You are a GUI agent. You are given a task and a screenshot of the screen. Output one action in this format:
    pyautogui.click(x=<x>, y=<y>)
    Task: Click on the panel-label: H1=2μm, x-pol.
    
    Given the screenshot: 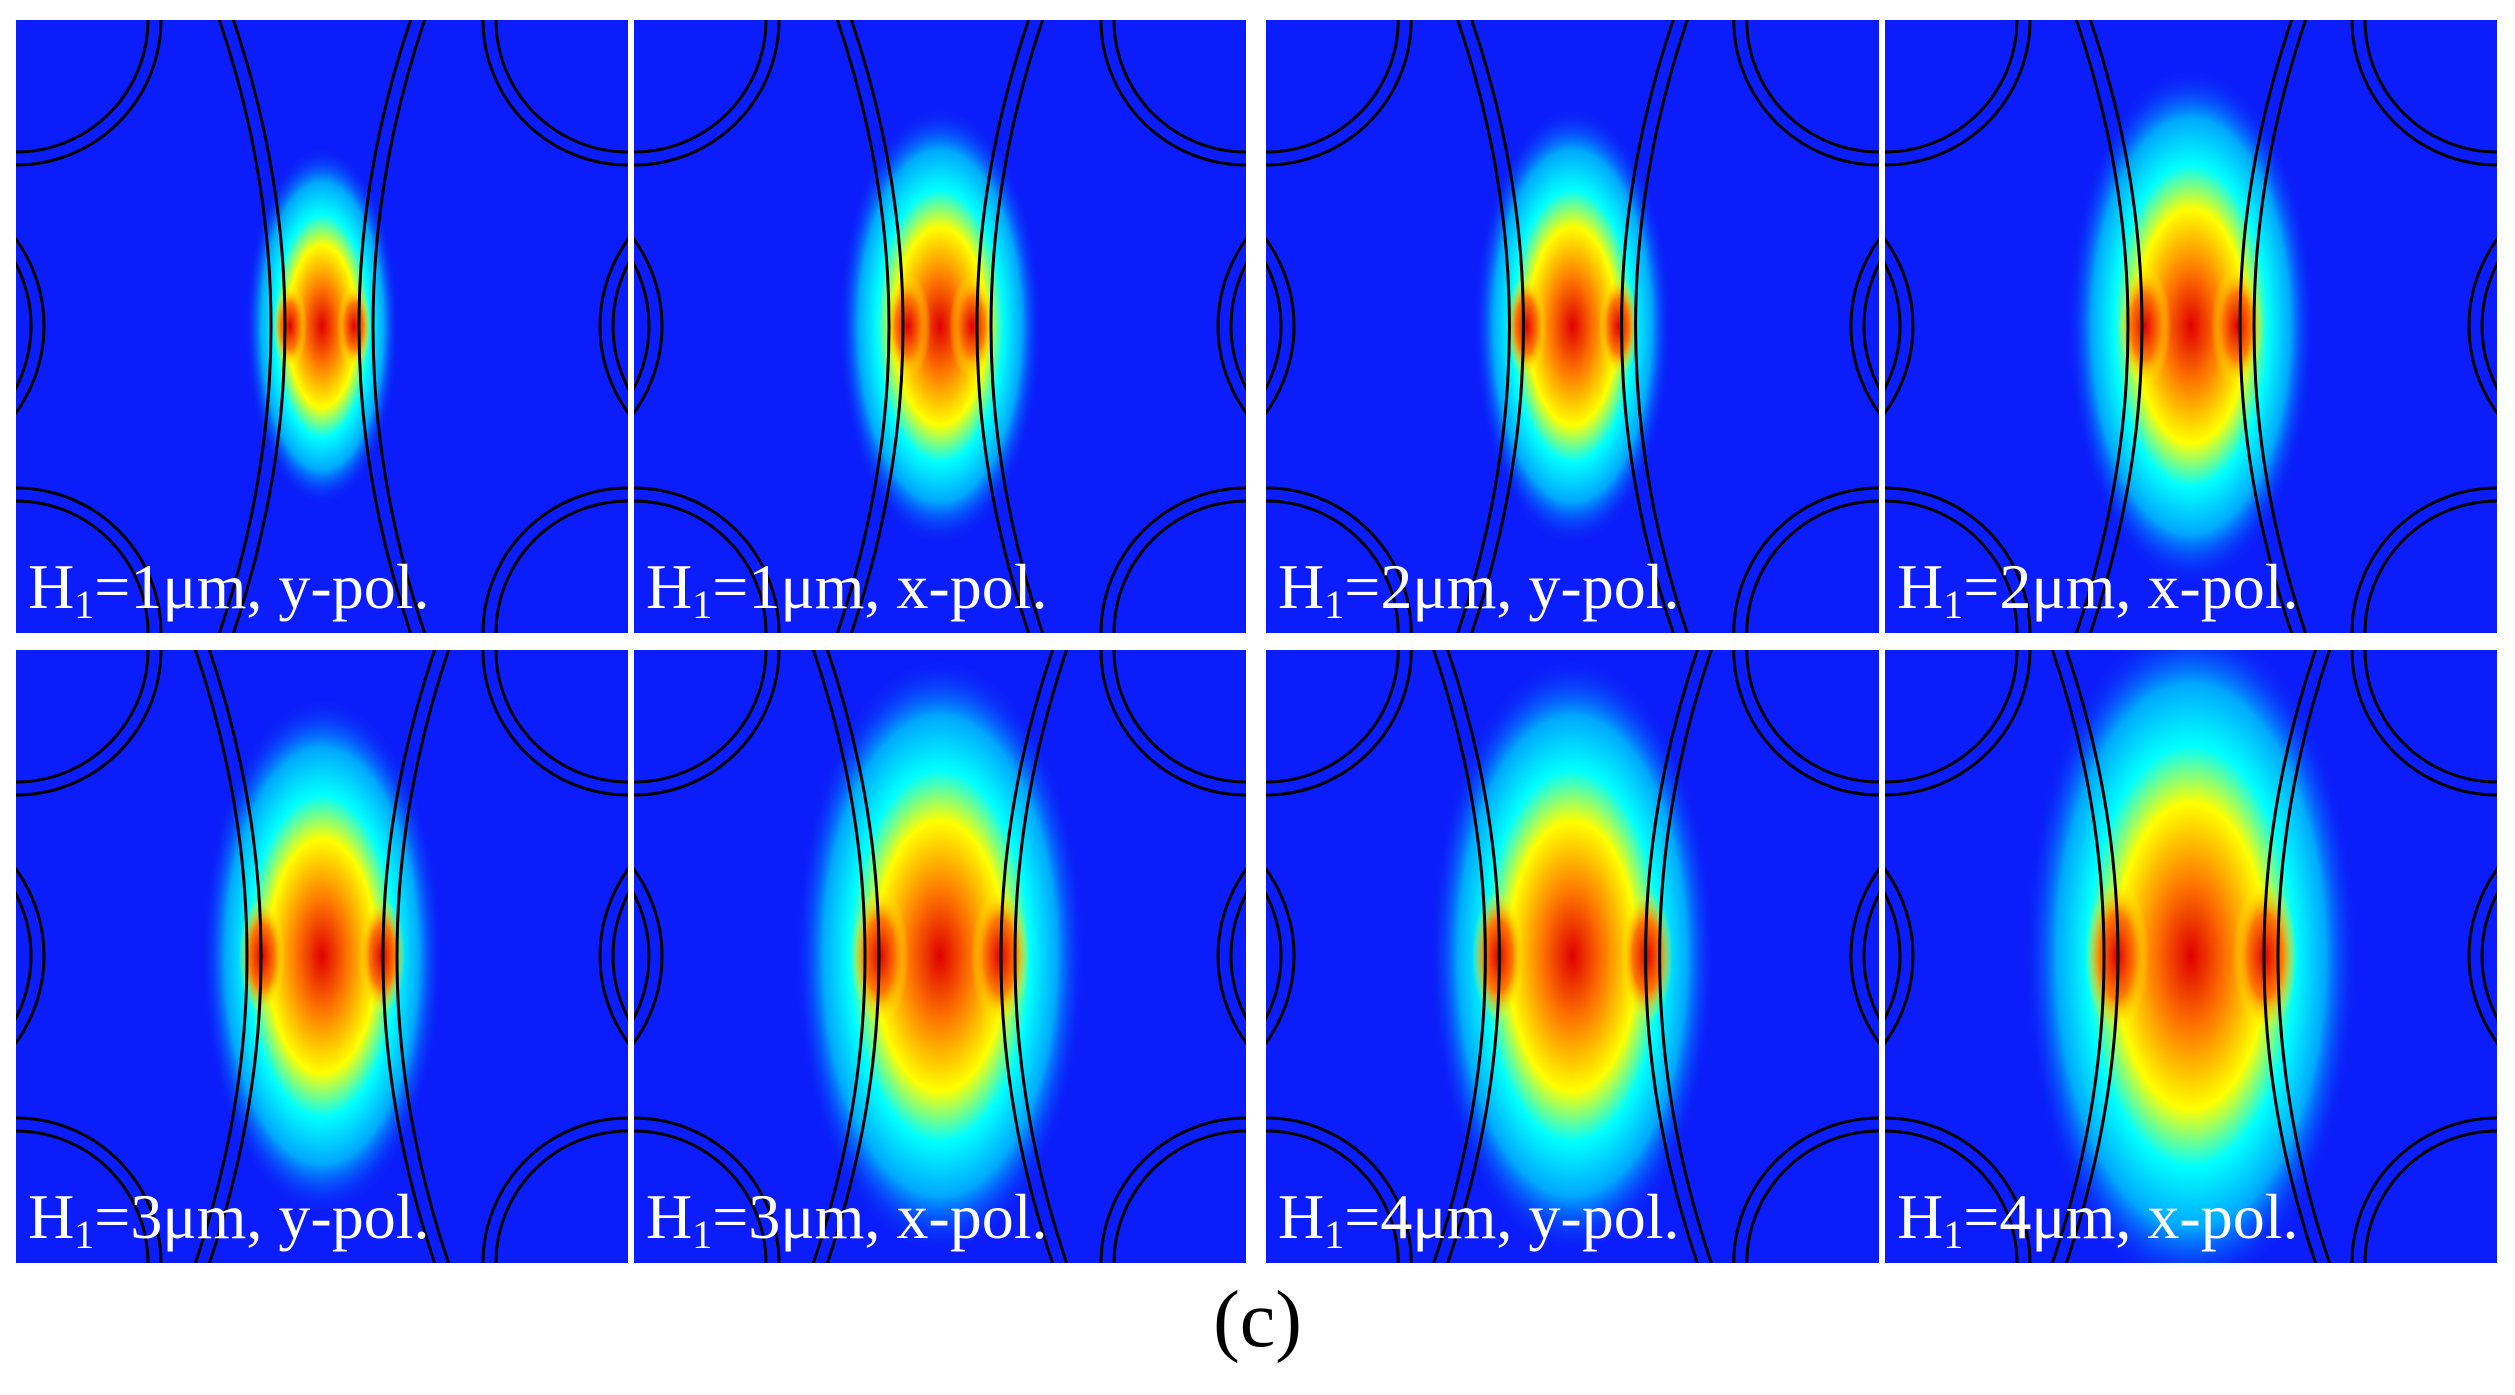 What is the action you would take?
    pyautogui.click(x=2098, y=590)
    